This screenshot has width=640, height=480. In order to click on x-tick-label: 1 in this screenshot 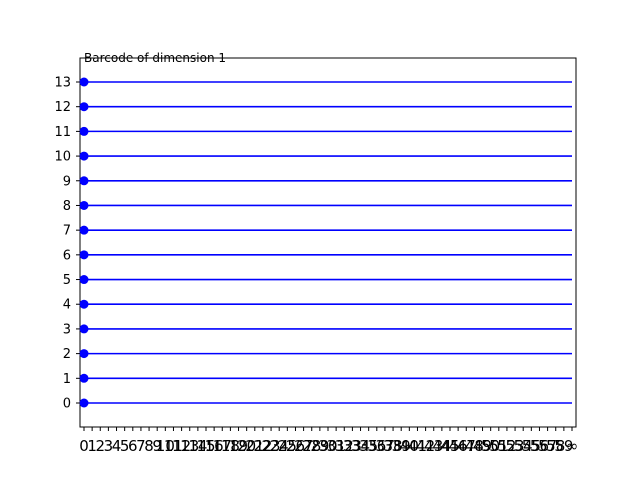, I will do `click(92, 446)`.